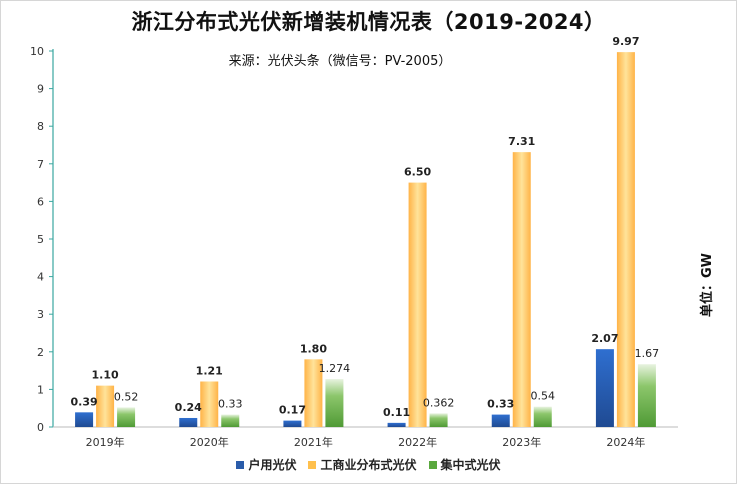 The width and height of the screenshot is (737, 484). What do you see at coordinates (40, 126) in the screenshot?
I see `y-tick-label: 8` at bounding box center [40, 126].